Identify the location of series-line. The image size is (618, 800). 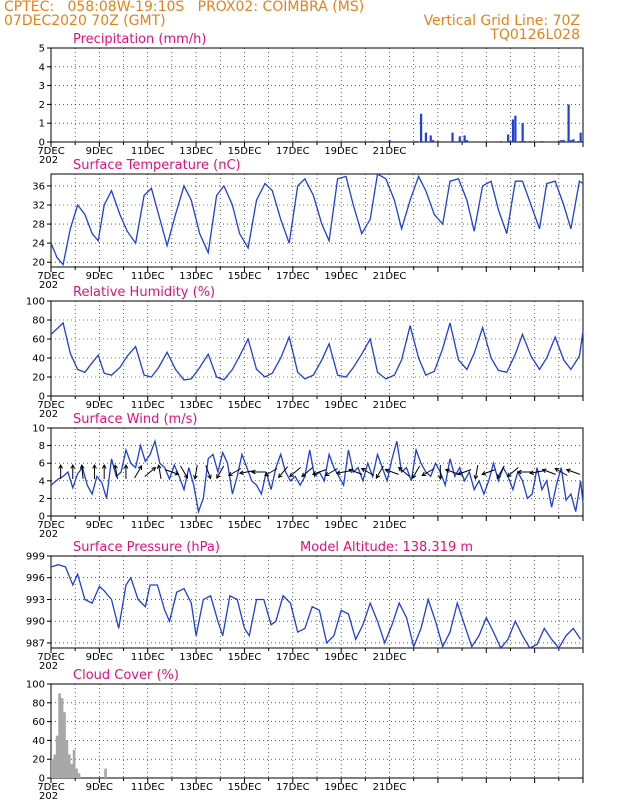
(317, 219).